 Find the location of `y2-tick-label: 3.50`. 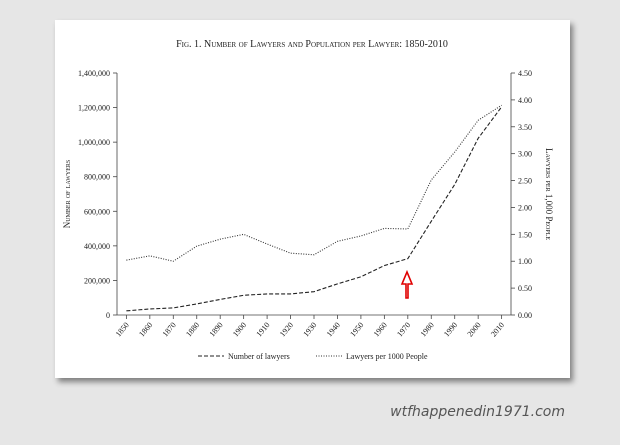

y2-tick-label: 3.50 is located at coordinates (525, 127).